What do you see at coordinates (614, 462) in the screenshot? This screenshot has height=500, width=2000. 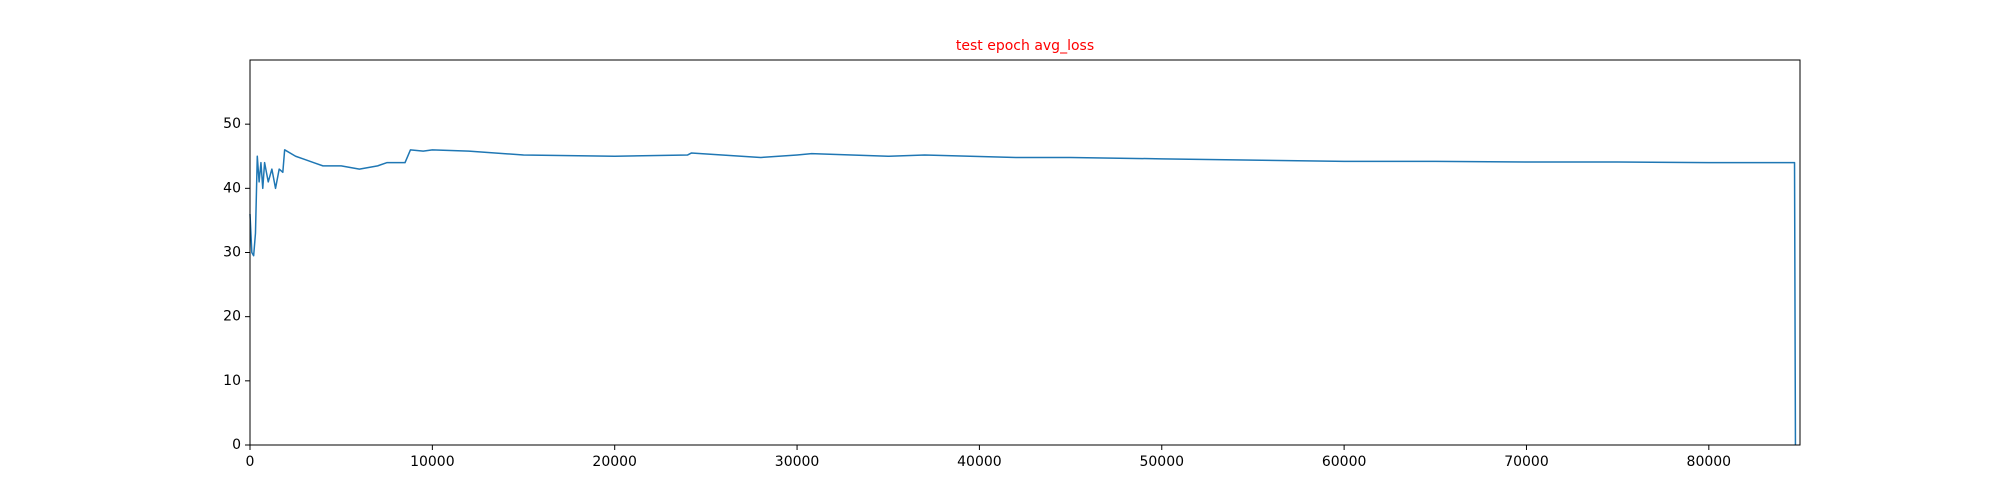 I see `x-tick-label: 20000` at bounding box center [614, 462].